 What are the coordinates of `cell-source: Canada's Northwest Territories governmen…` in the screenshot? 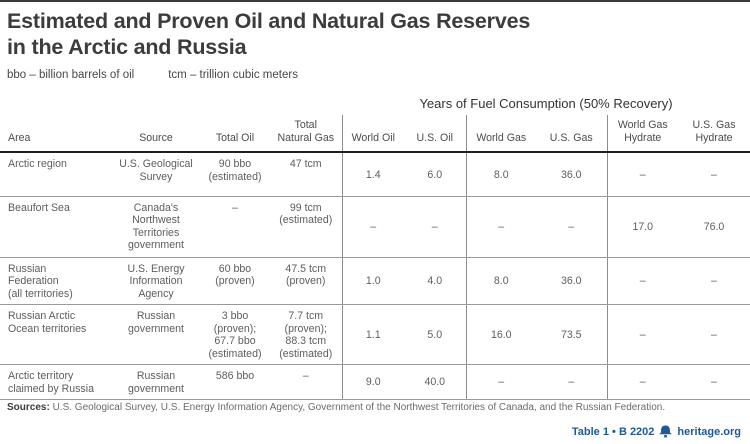 It's located at (156, 227).